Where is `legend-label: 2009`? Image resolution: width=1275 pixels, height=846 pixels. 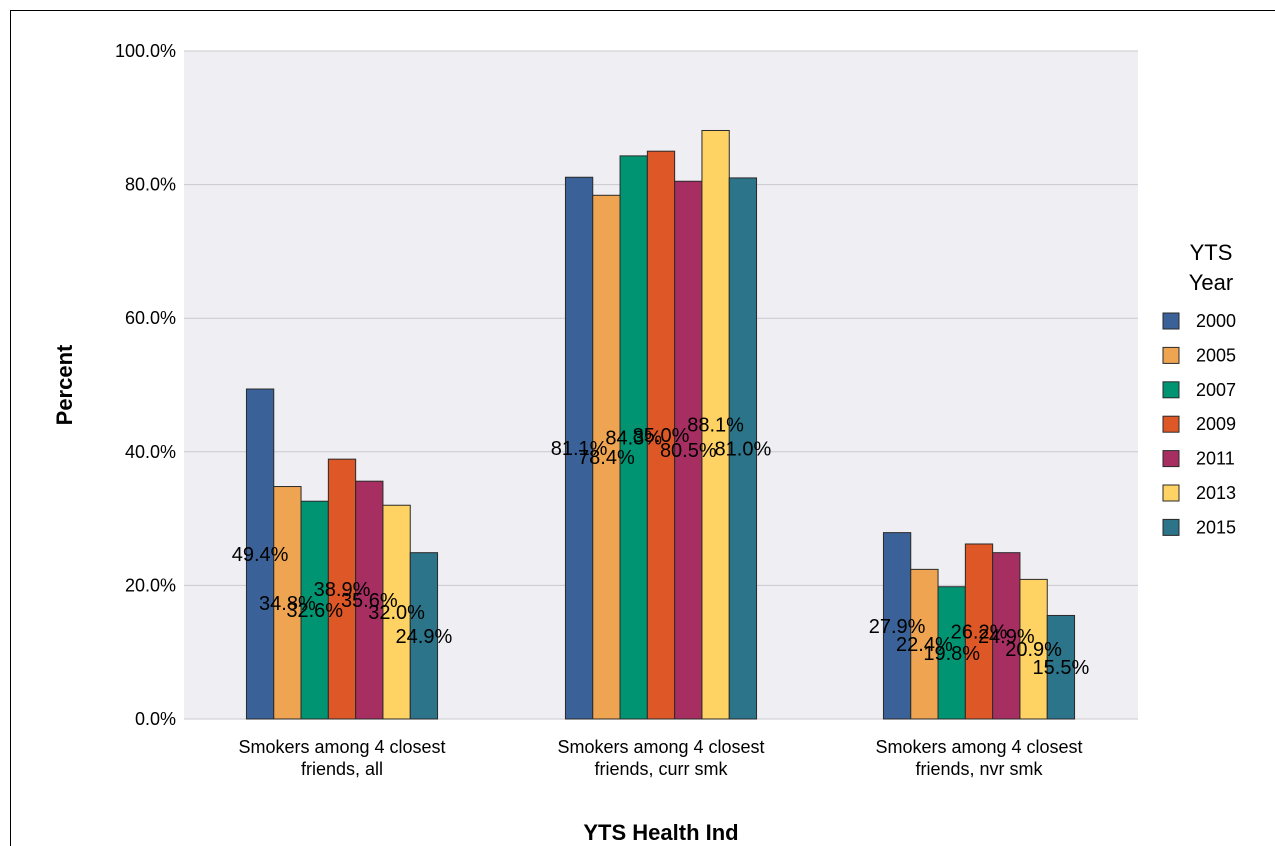
legend-label: 2009 is located at coordinates (1216, 424).